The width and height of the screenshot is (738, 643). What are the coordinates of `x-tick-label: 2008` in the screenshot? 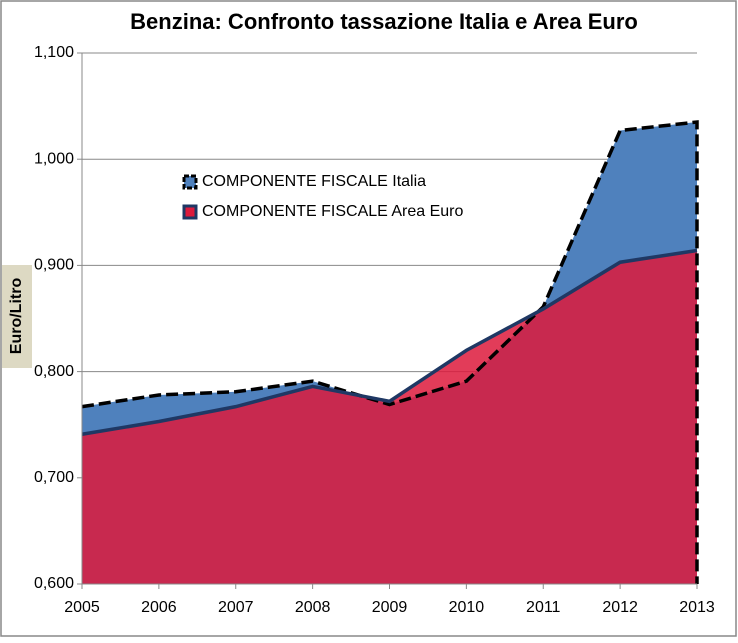 It's located at (313, 607).